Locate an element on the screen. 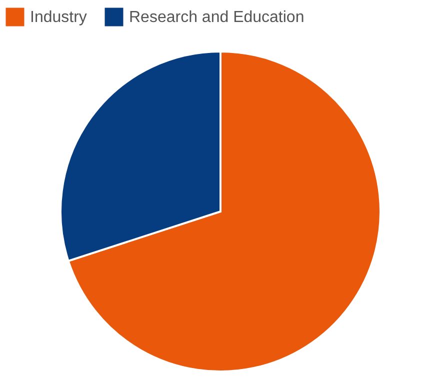  legend-label: Research and Education is located at coordinates (216, 17).